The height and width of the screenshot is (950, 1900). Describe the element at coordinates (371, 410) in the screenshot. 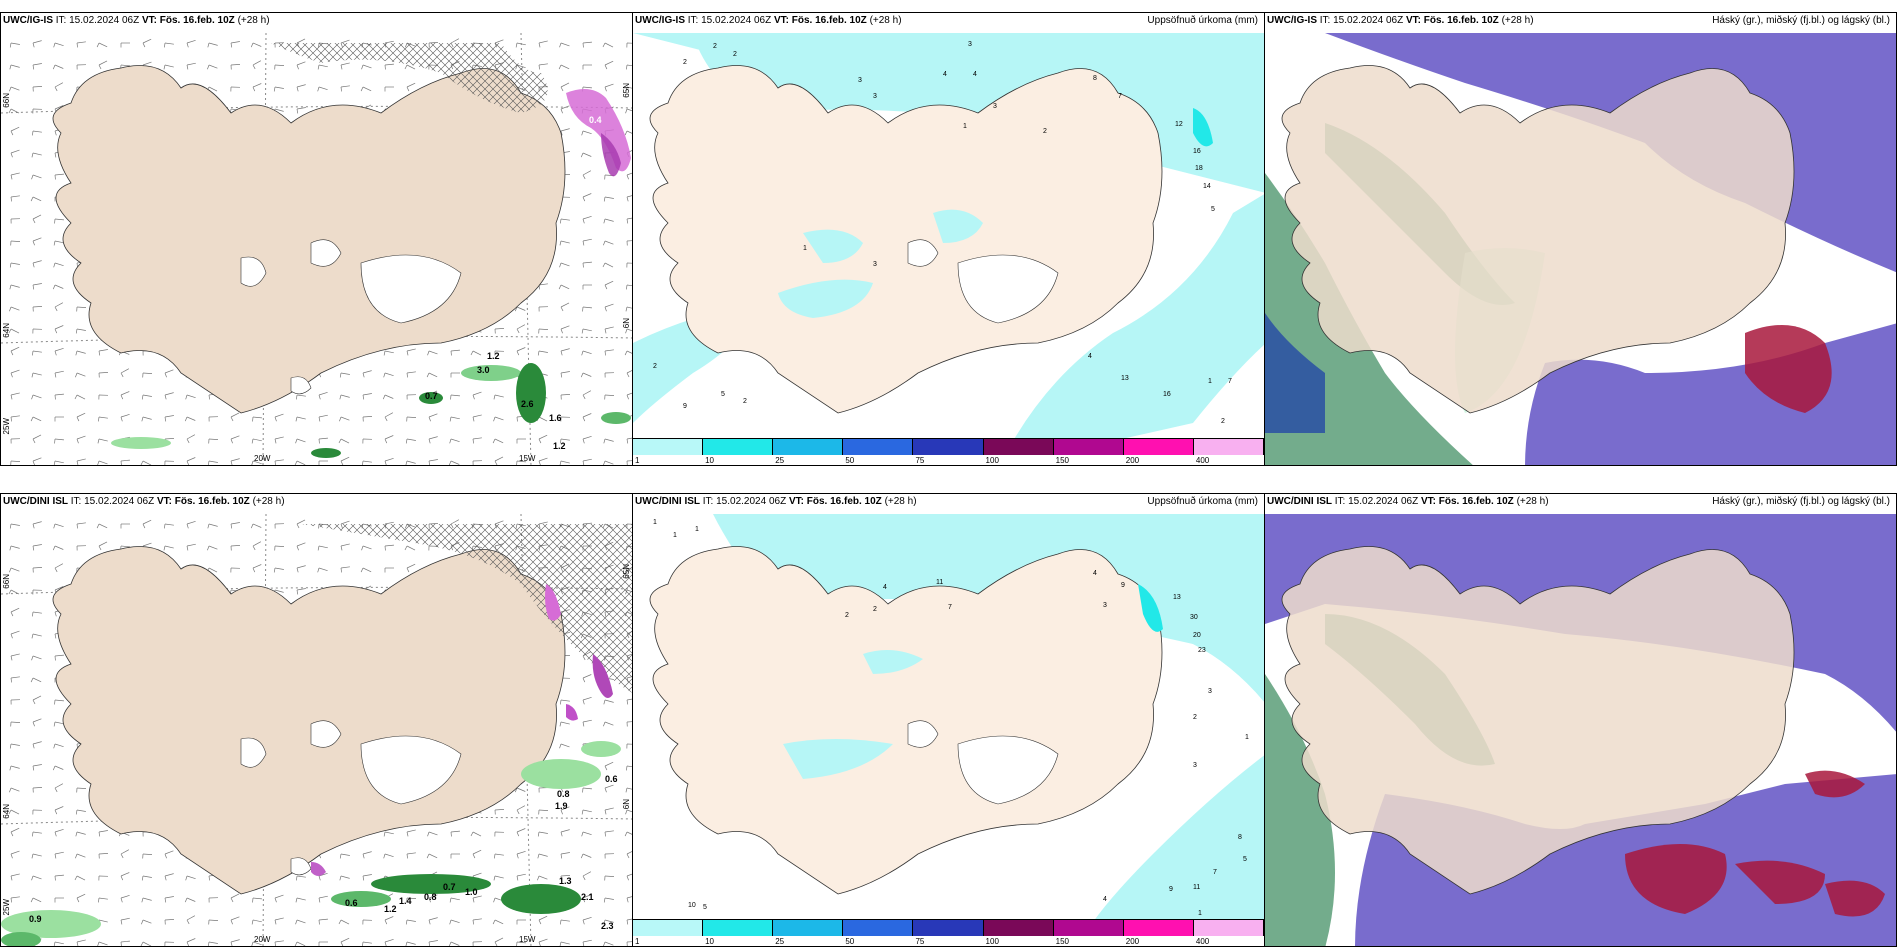

I see `green-precip-patches` at that location.